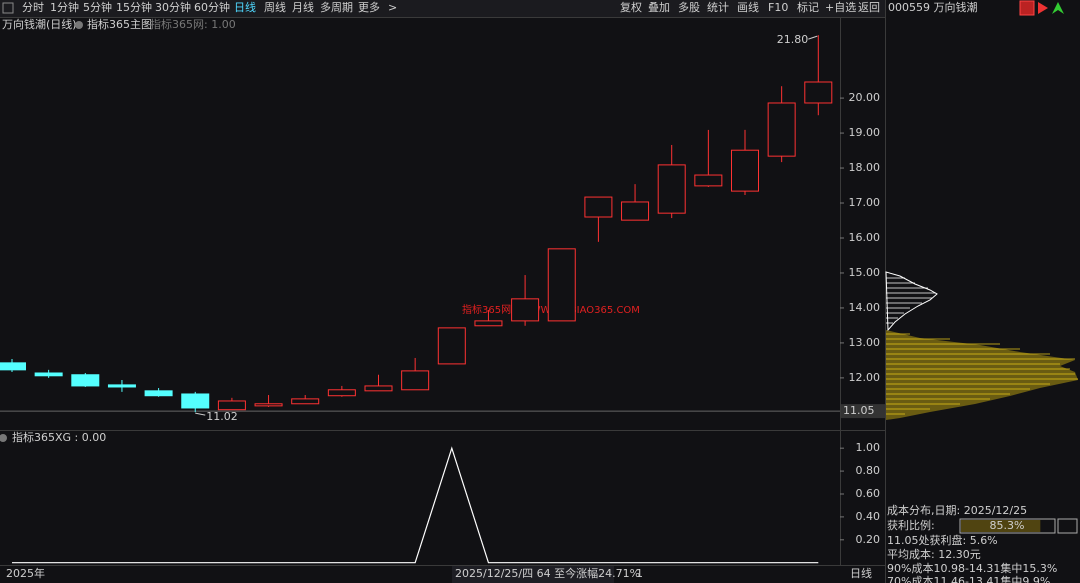  I want to click on toolbar-item: 画线, so click(748, 7).